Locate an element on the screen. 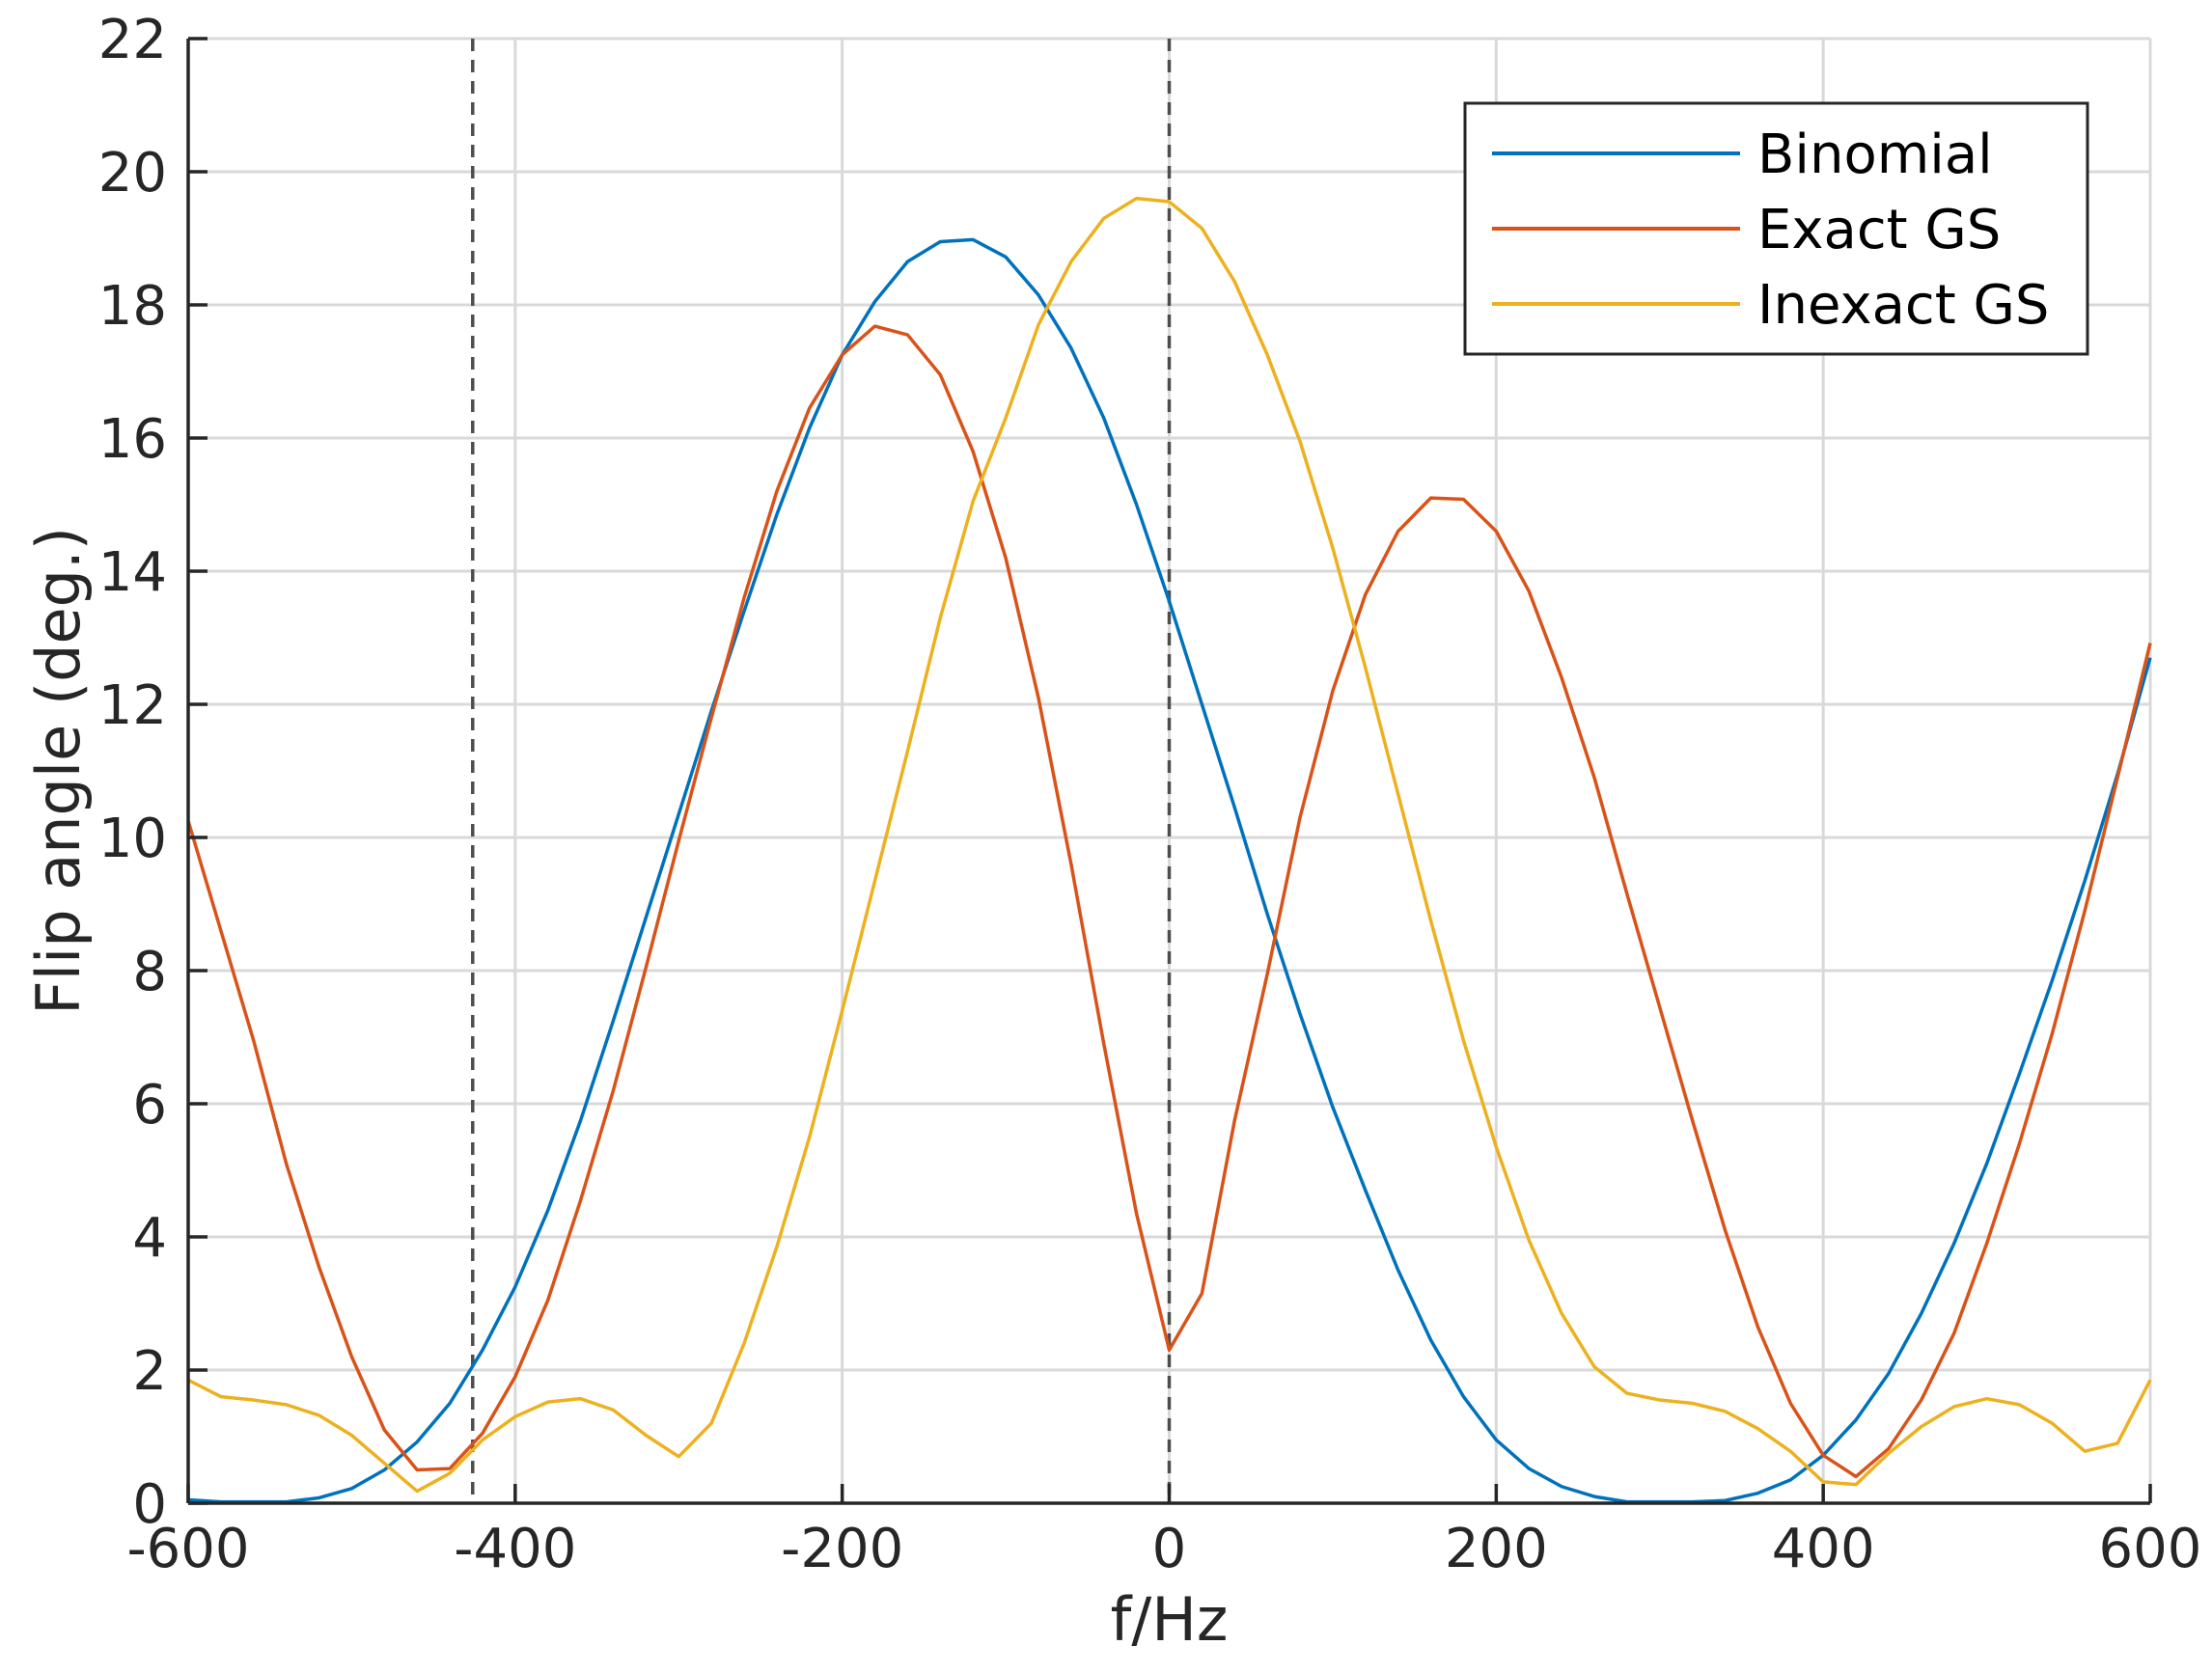 This screenshot has width=2212, height=1673. y-tick-label: 14 is located at coordinates (132, 572).